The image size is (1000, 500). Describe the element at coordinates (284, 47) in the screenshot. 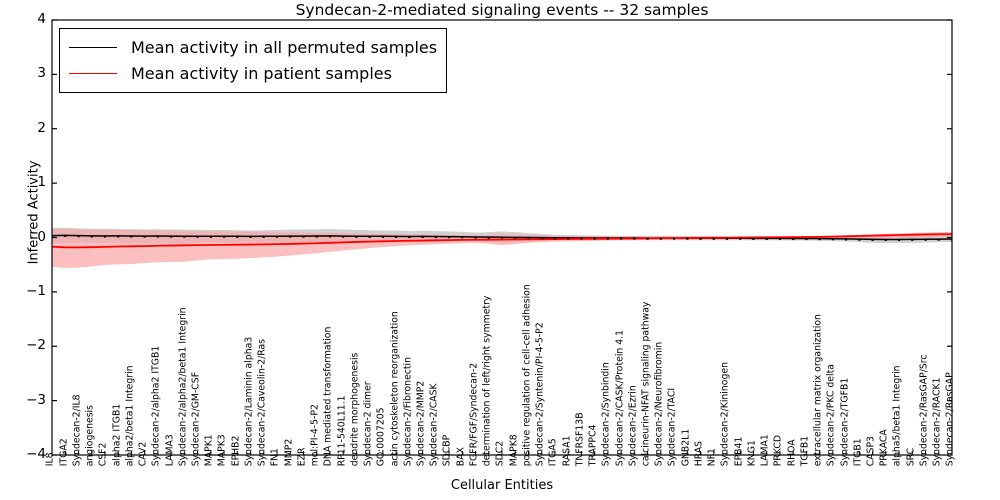

I see `legend-label-permuted: Mean activity in all permuted samples` at that location.